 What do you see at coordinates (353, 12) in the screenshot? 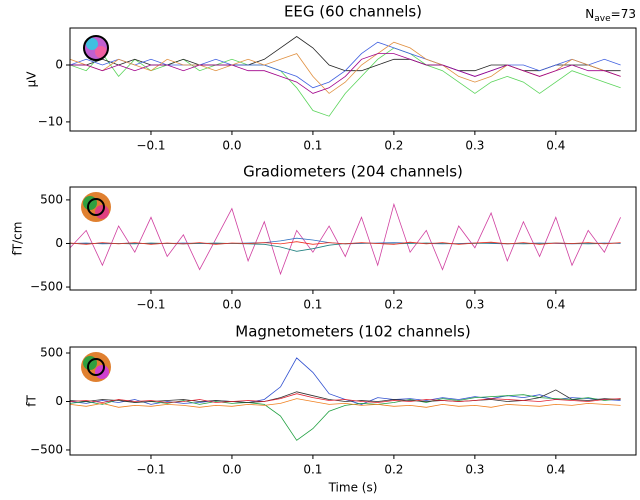
I see `chart-title: EEG (60 channels)` at bounding box center [353, 12].